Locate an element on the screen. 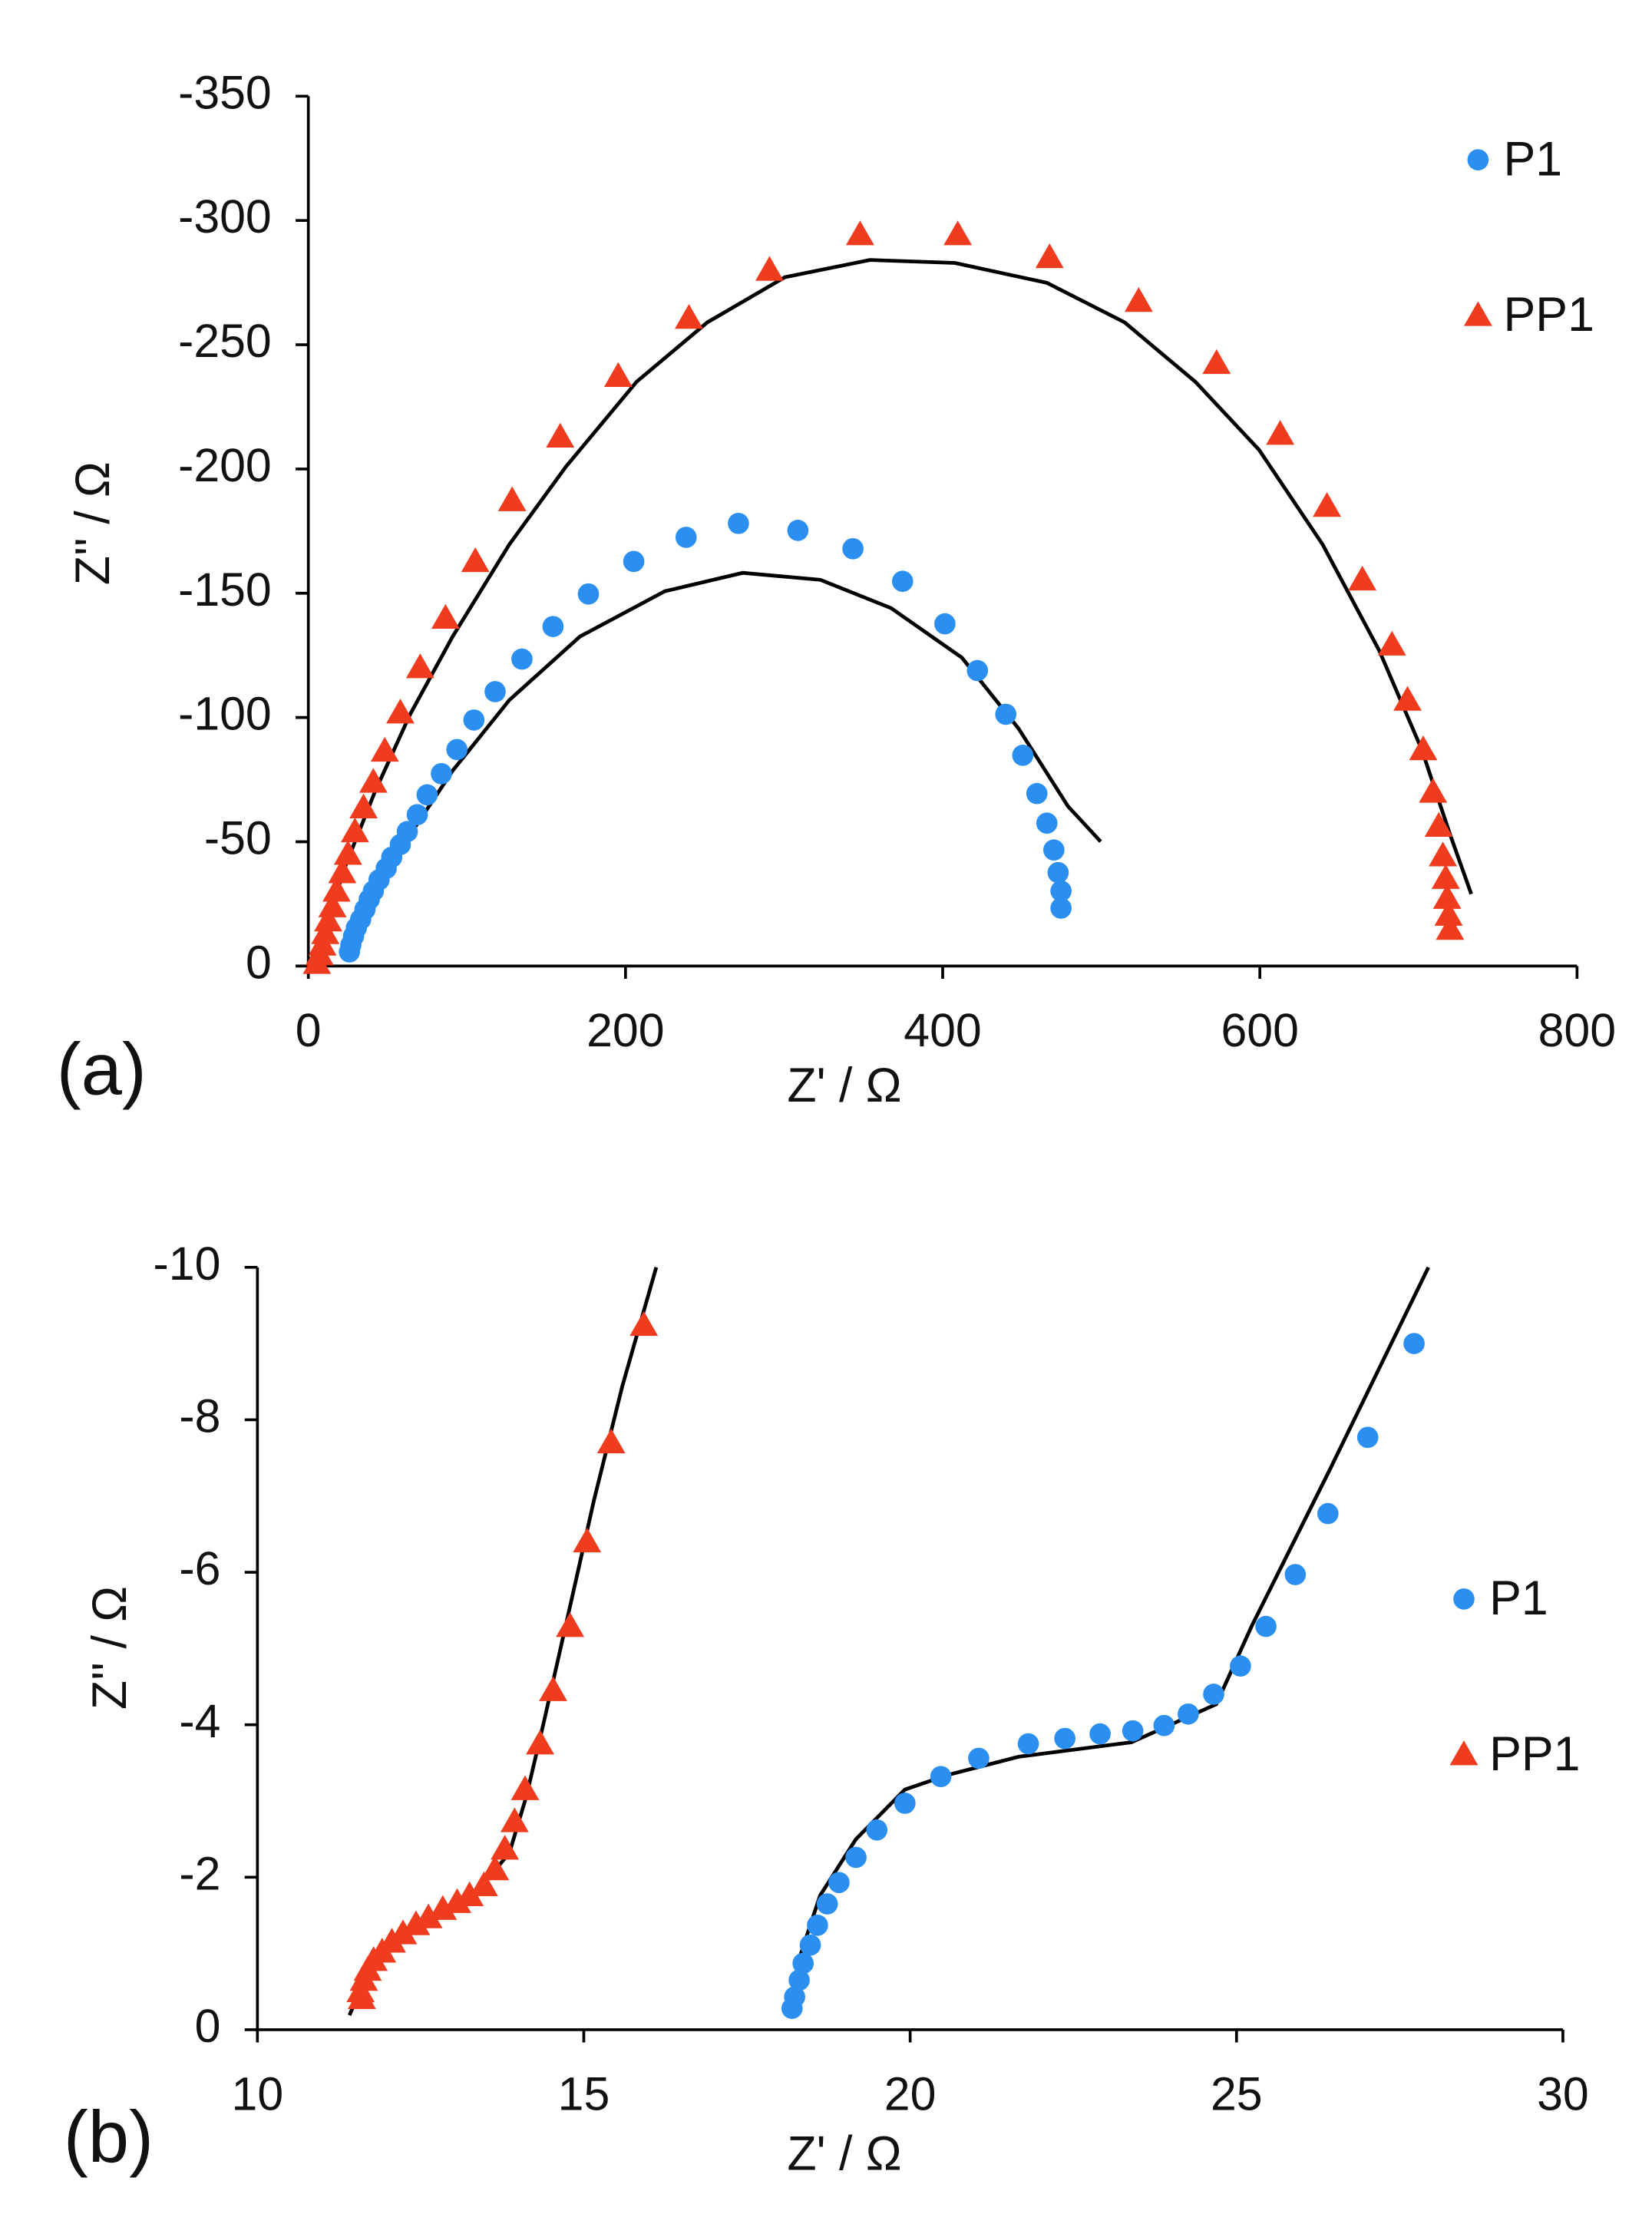 This screenshot has width=1652, height=2214. panel-label: (b) is located at coordinates (109, 2138).